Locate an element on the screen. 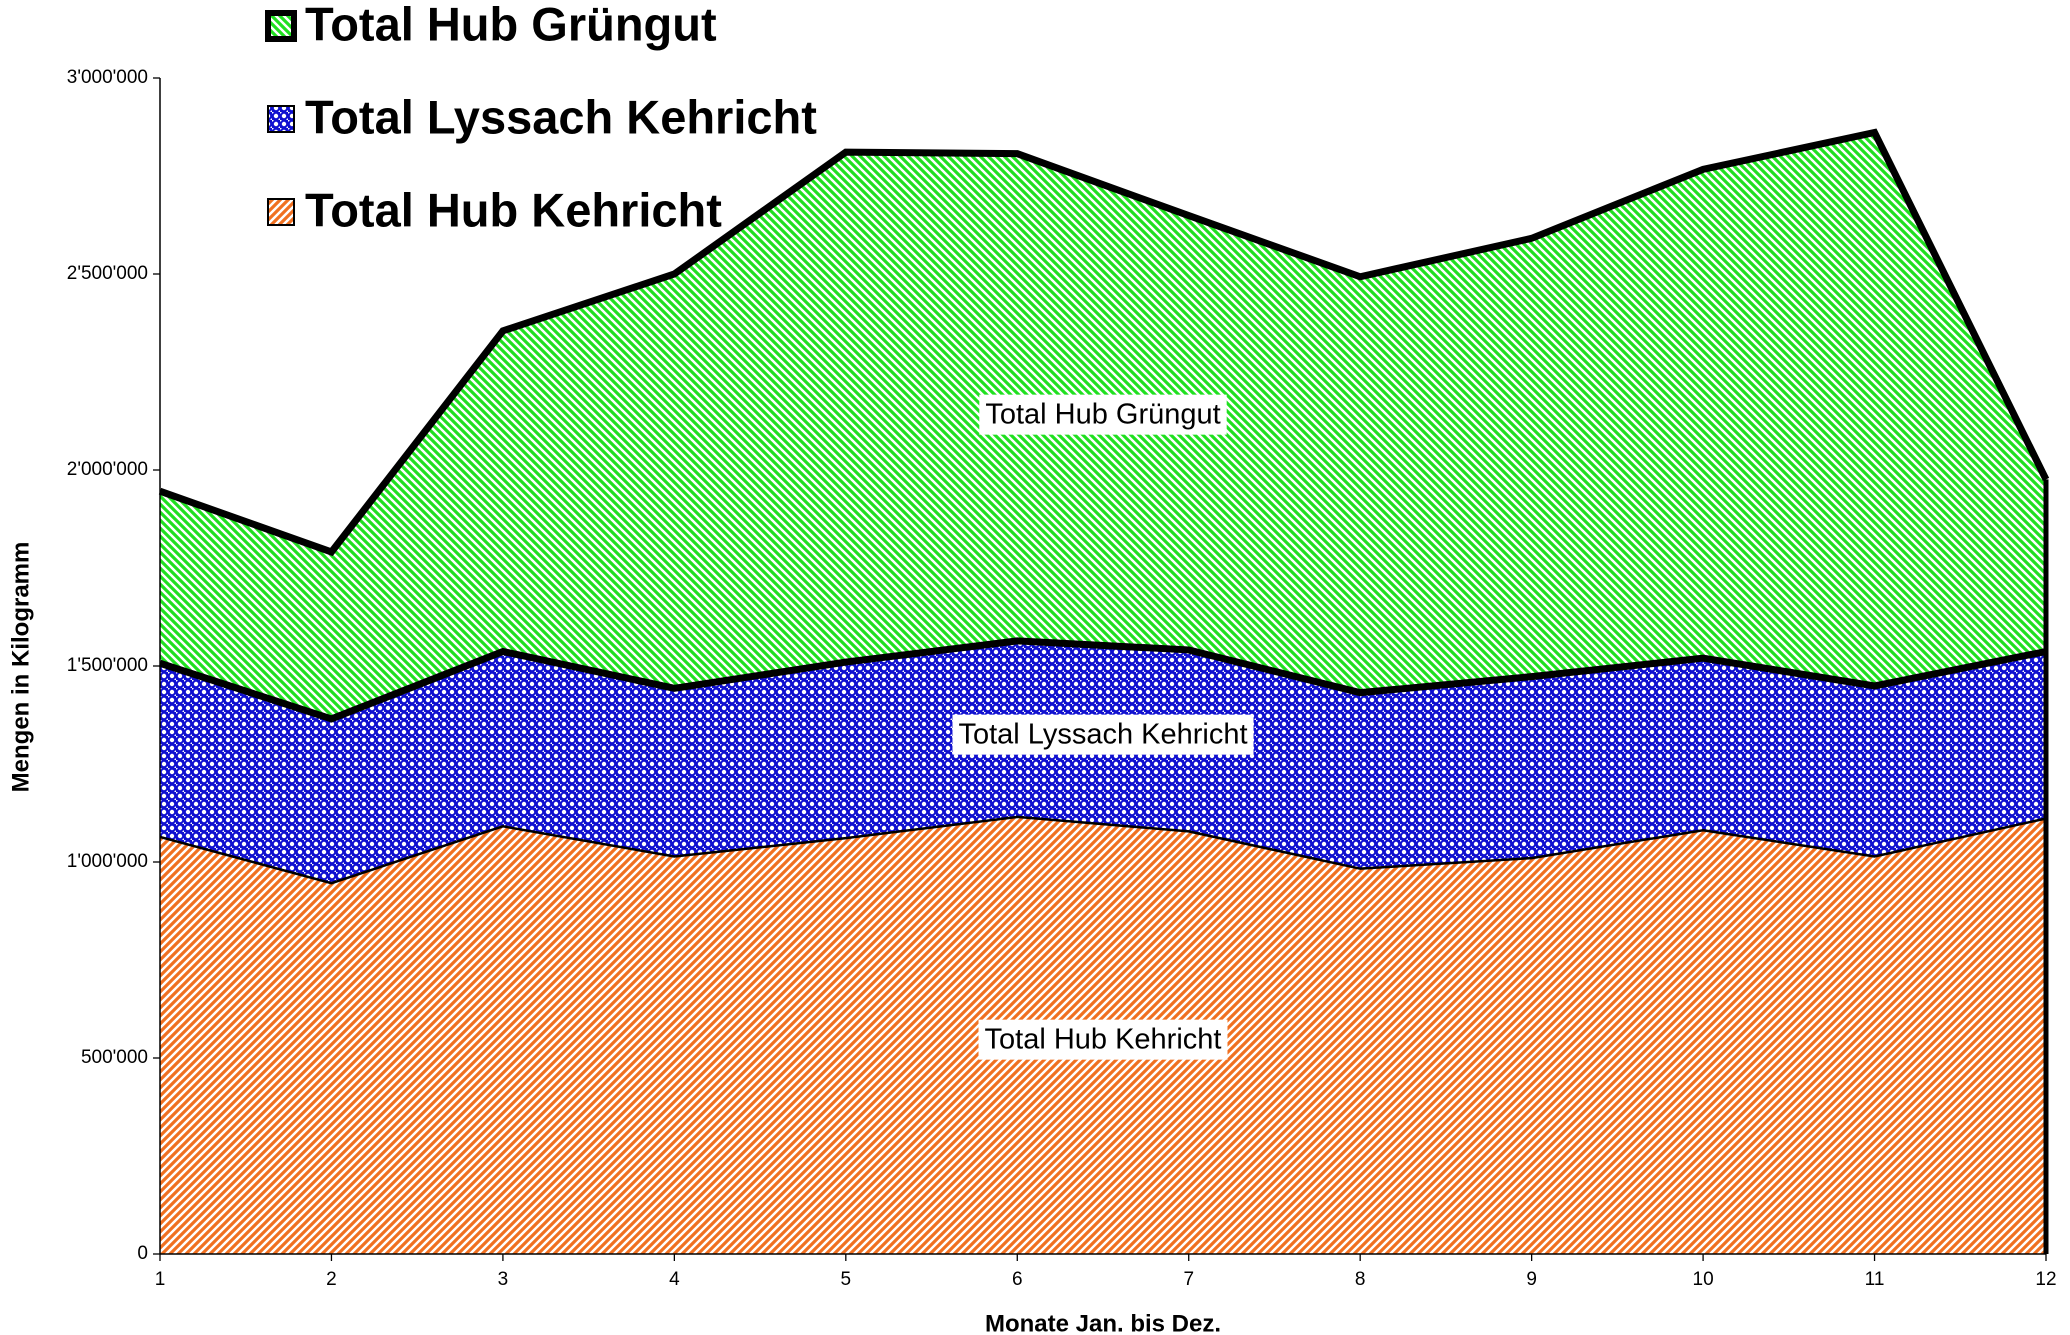 This screenshot has height=1335, width=2070. y-tick-label: 1'500'000 is located at coordinates (107, 665).